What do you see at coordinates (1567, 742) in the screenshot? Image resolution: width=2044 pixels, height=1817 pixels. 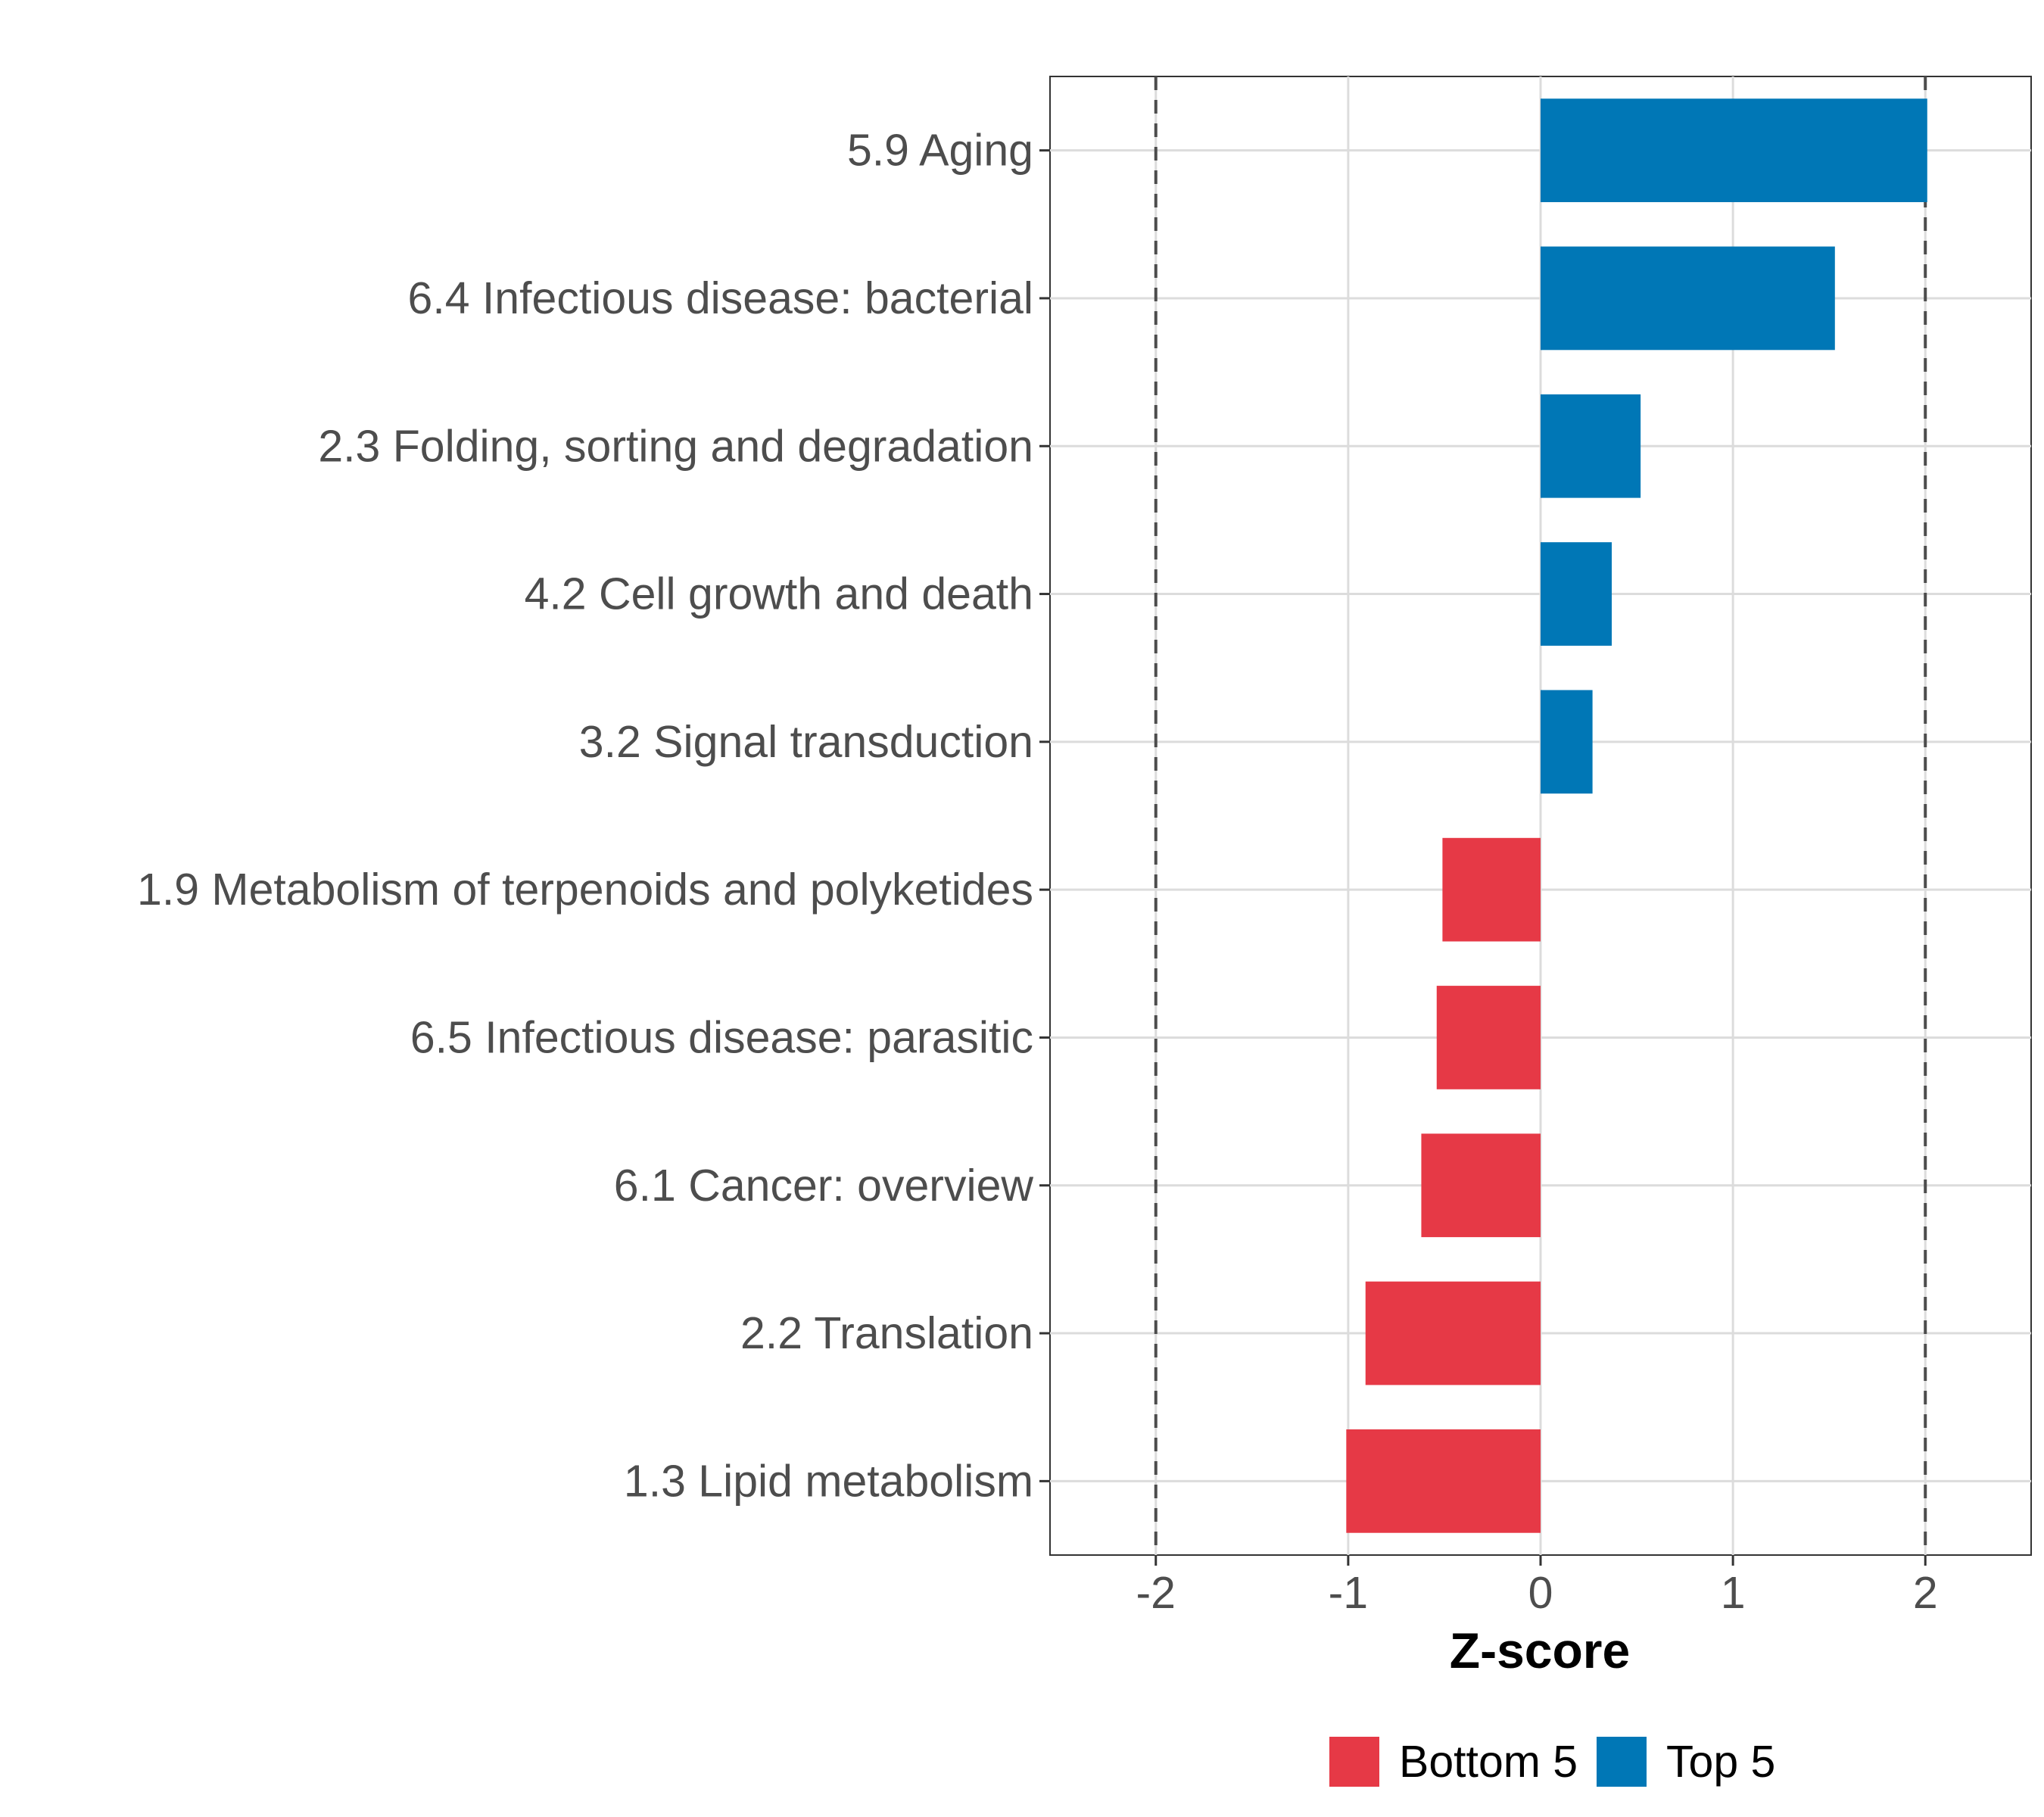 I see `bar-3-2-signal-transduction` at bounding box center [1567, 742].